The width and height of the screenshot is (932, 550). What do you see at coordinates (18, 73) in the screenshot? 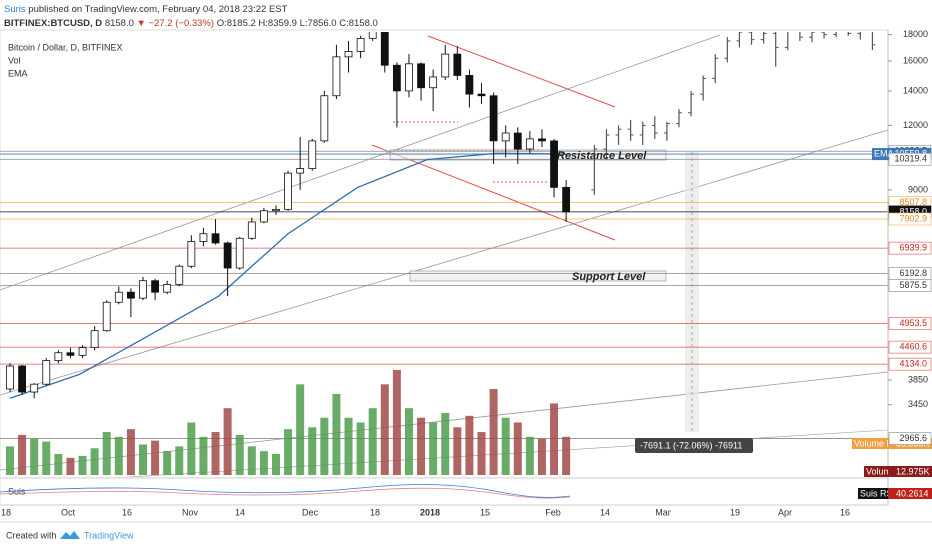
I see `legend-item: EMA` at bounding box center [18, 73].